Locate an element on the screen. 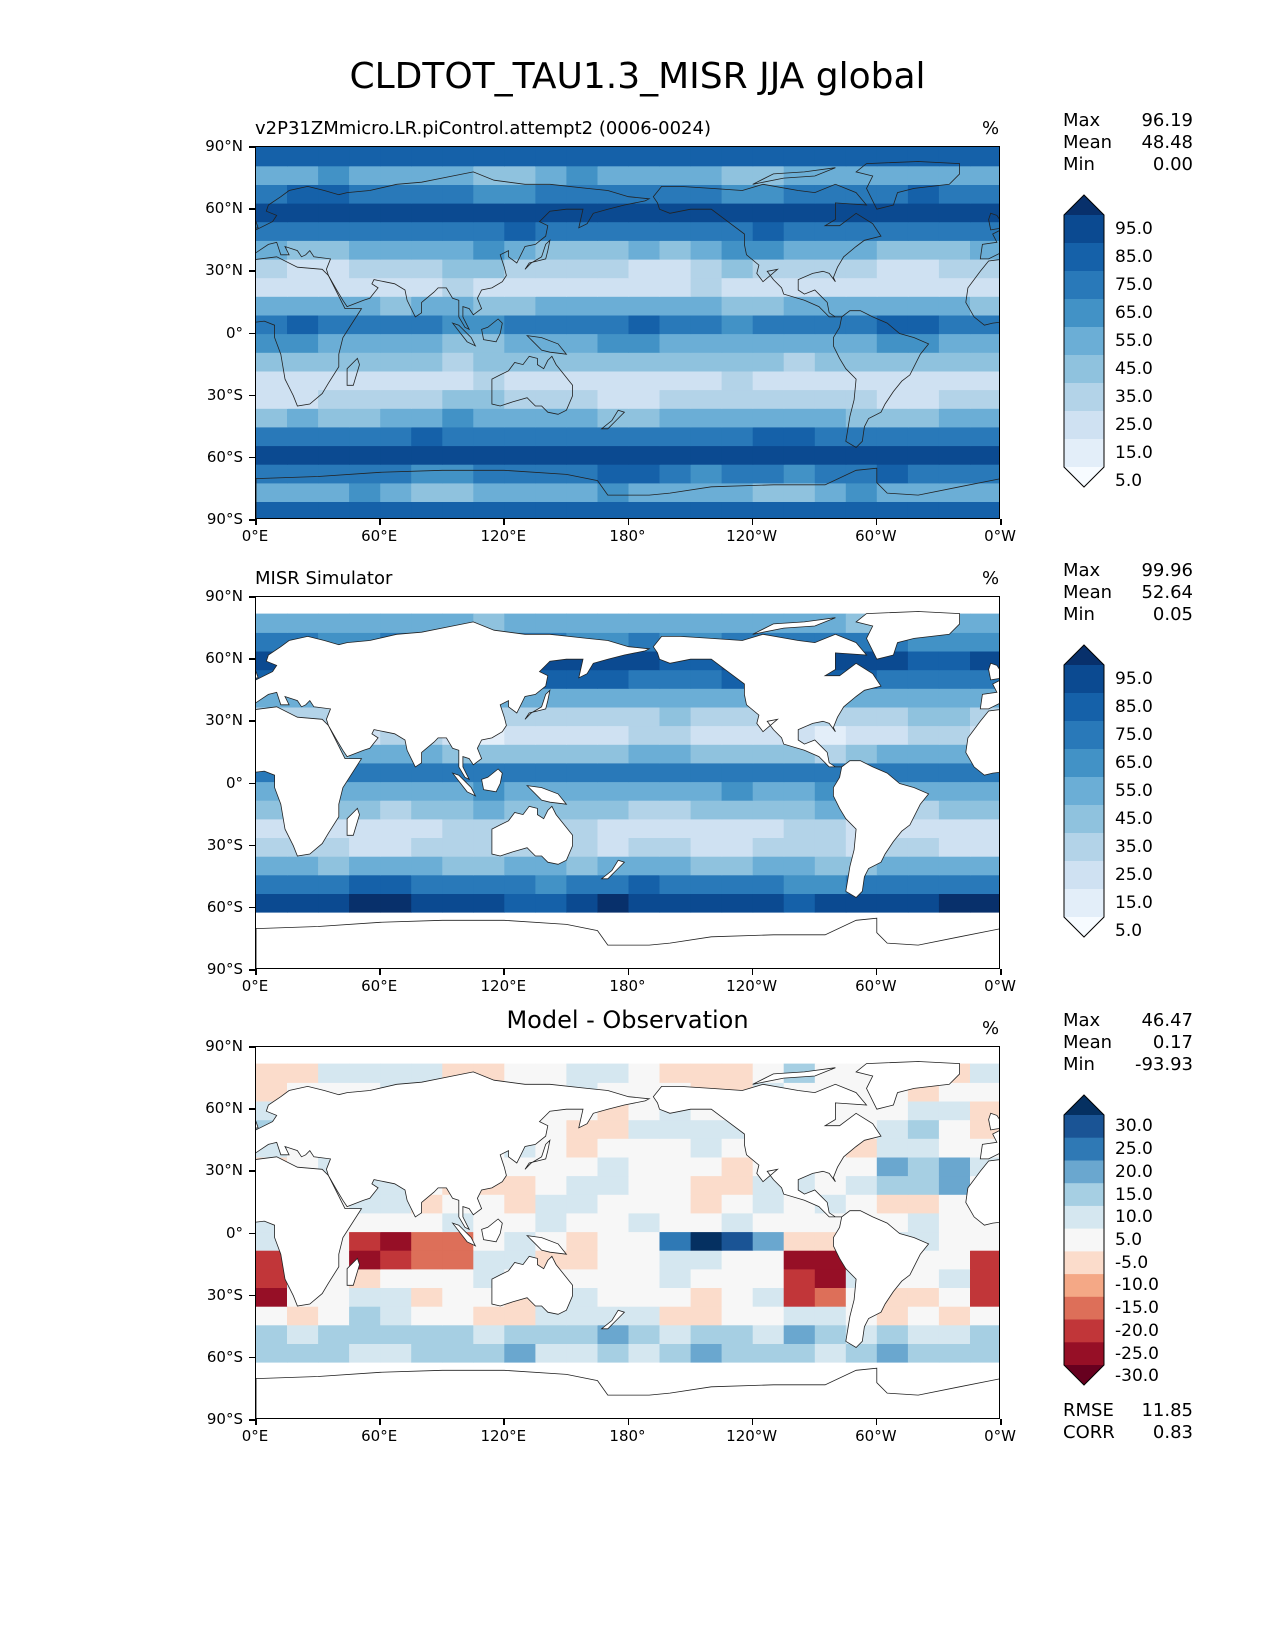 The image size is (1275, 1650). rmse-row: RMSE 11.85 is located at coordinates (1128, 1411).